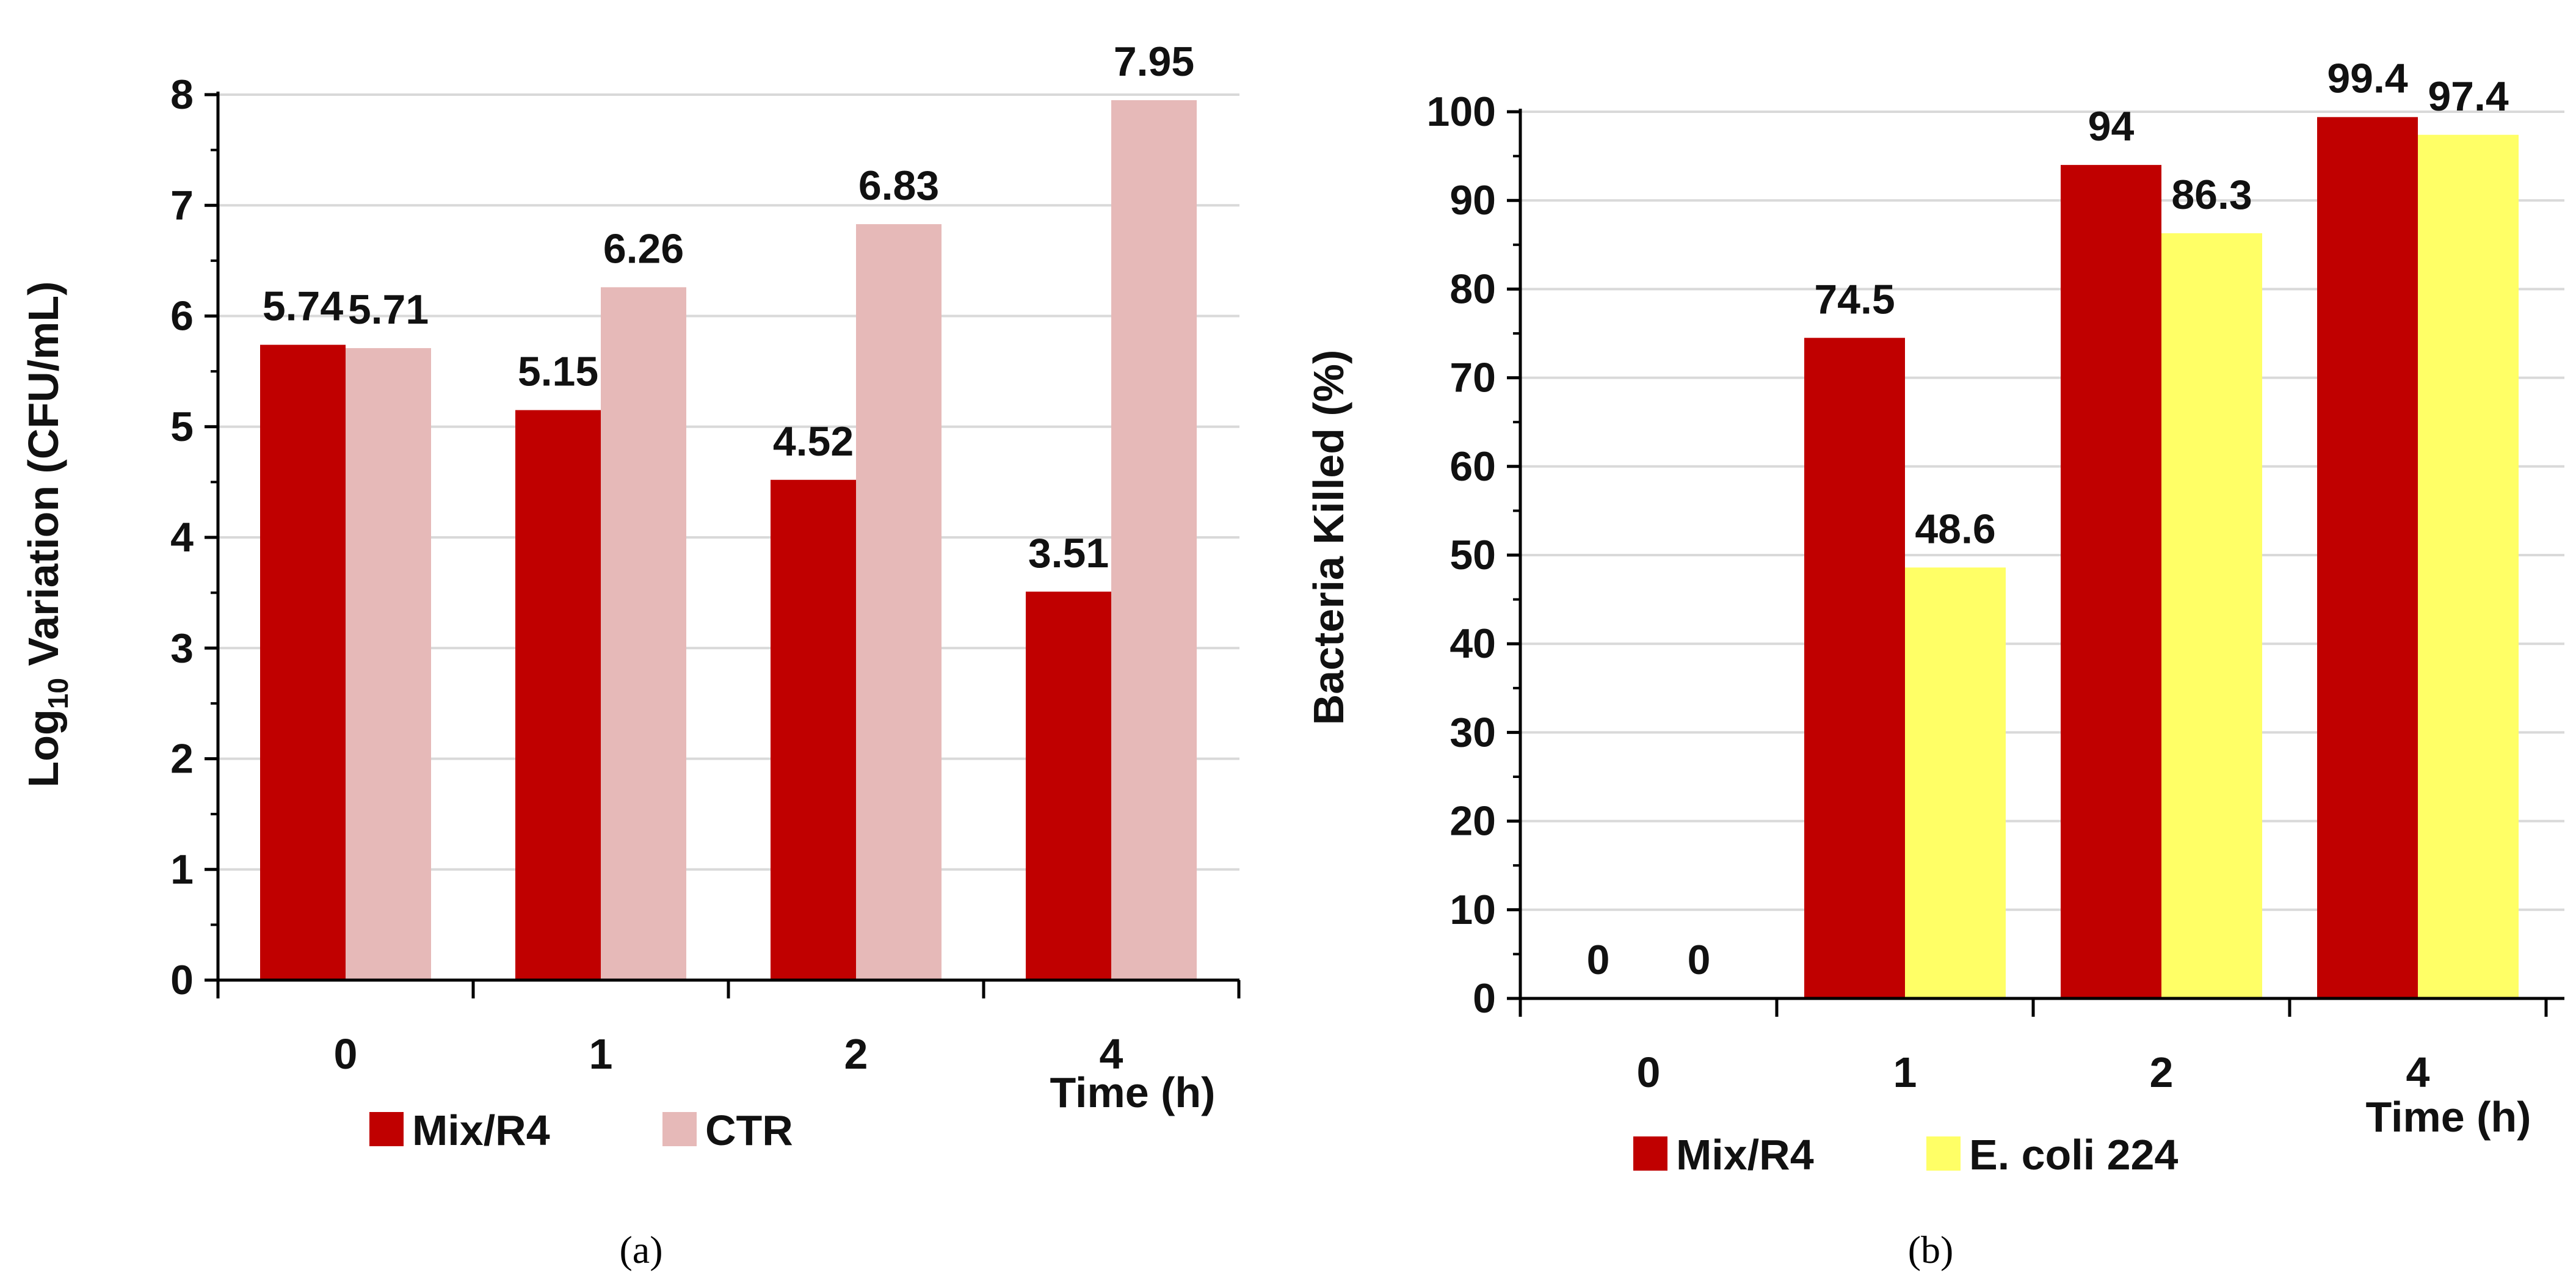 This screenshot has height=1283, width=2576. What do you see at coordinates (1931, 1249) in the screenshot?
I see `chart-b-panel-label: (b)` at bounding box center [1931, 1249].